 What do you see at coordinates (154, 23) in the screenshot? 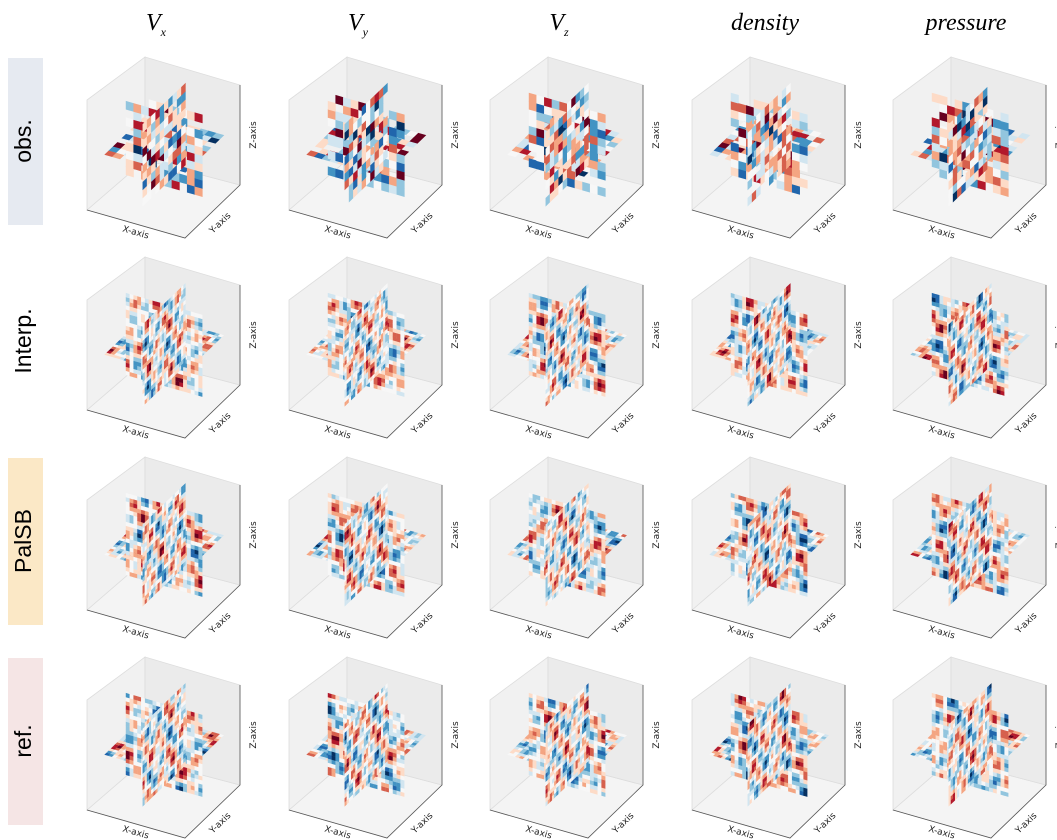
I see `header-symbol: V` at bounding box center [154, 23].